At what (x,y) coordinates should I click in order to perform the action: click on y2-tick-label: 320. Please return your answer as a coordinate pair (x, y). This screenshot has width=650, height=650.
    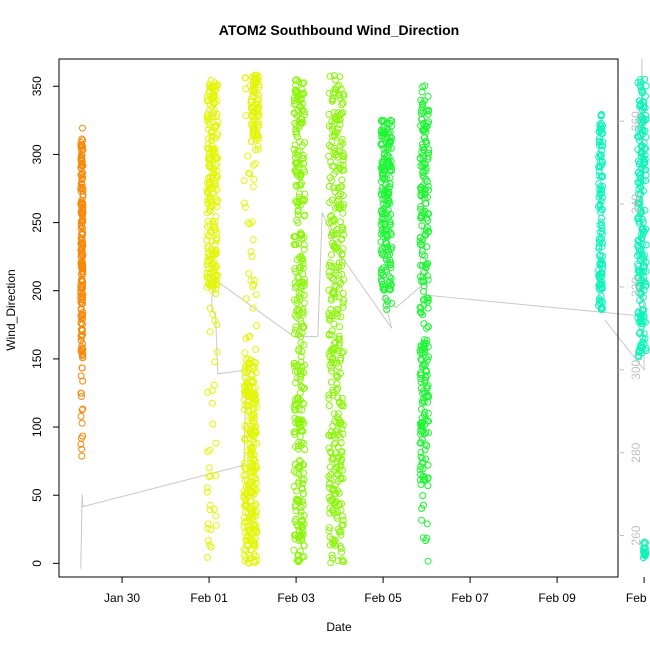
    Looking at the image, I should click on (636, 287).